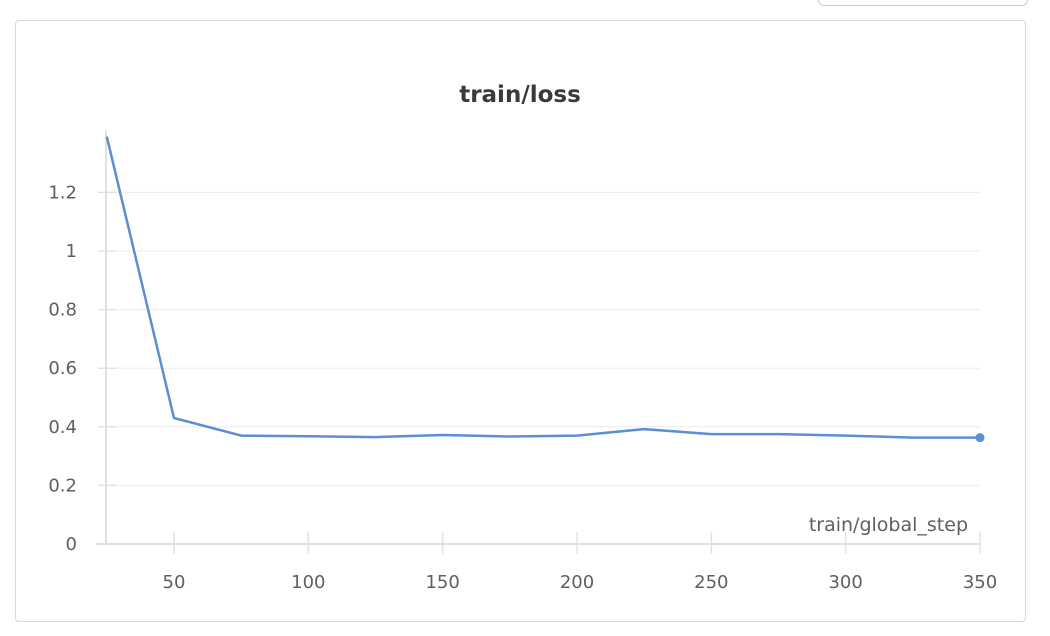 Image resolution: width=1050 pixels, height=636 pixels. I want to click on x-tick-label: 350, so click(980, 582).